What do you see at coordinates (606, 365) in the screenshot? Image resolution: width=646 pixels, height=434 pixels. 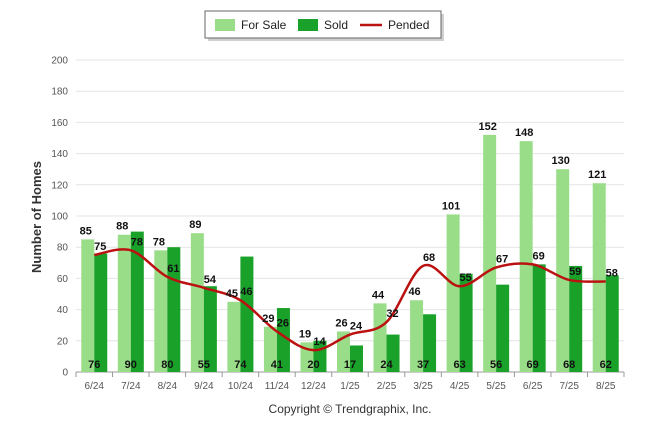 I see `data-label-sold: 62` at bounding box center [606, 365].